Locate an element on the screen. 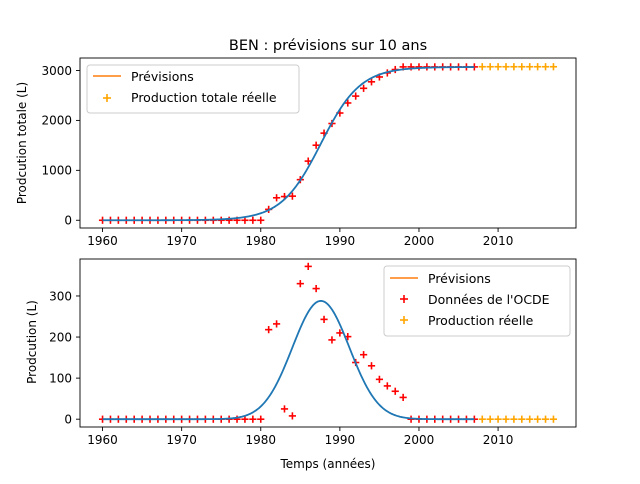 The height and width of the screenshot is (484, 640). bottom-legend-frame is located at coordinates (477, 301).